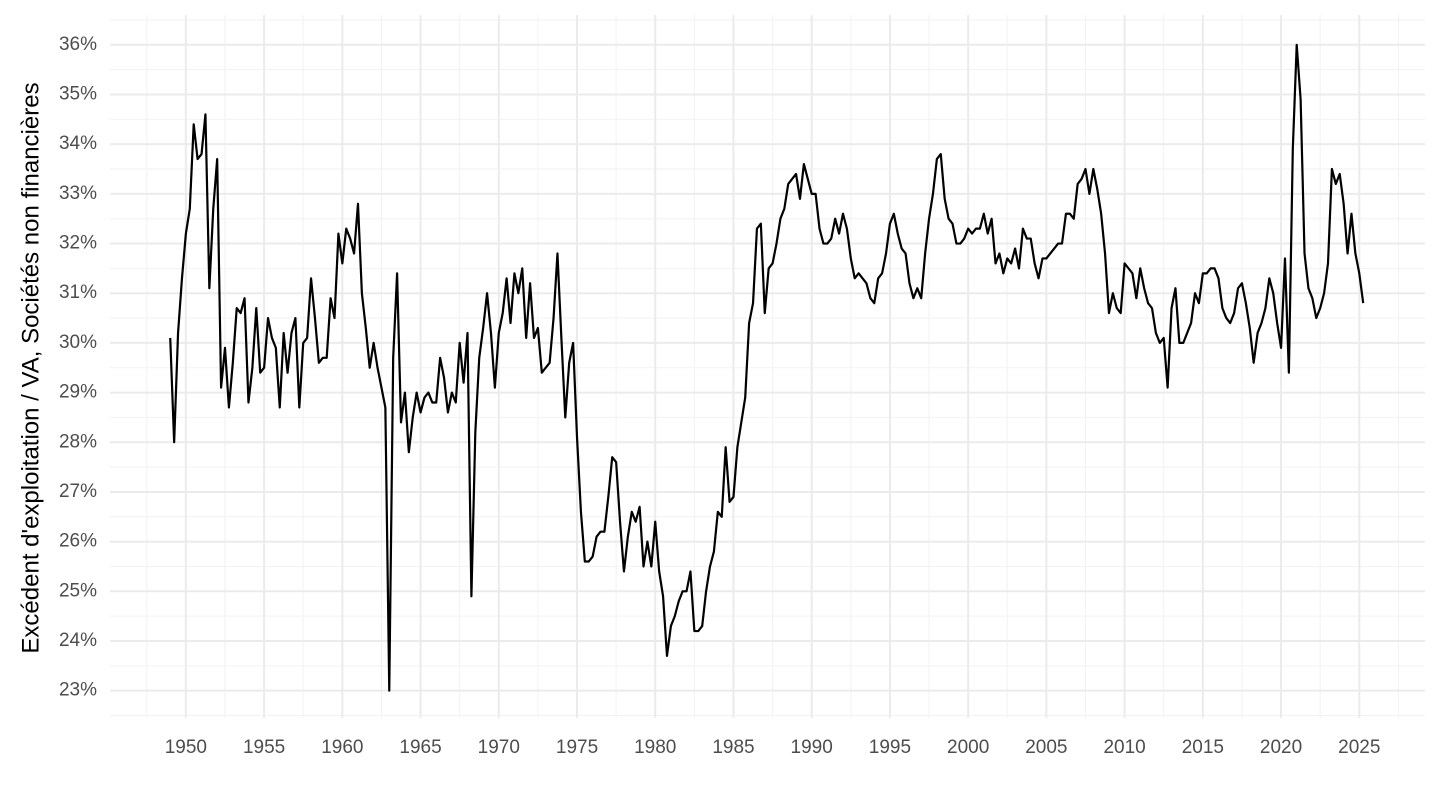 This screenshot has height=810, width=1440. Describe the element at coordinates (78, 590) in the screenshot. I see `y-tick-label: 25%` at that location.